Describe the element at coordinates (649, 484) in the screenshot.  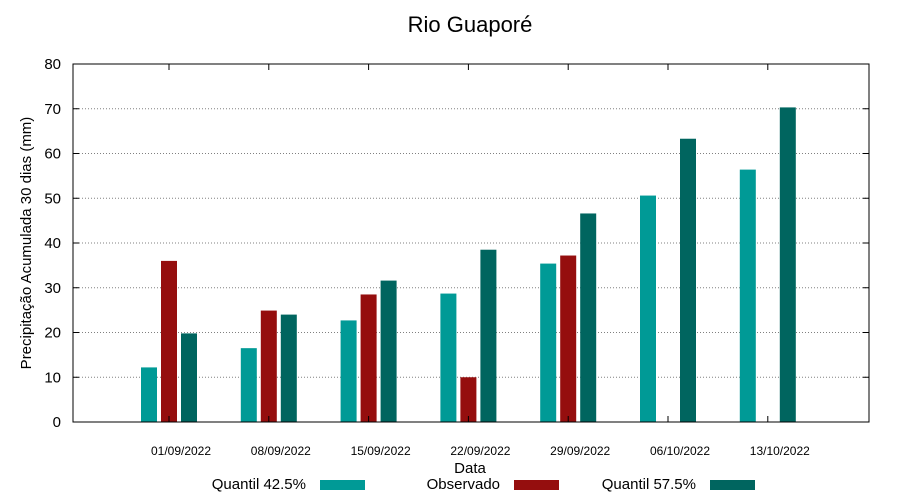
I see `legend-label: Quantil 57.5%` at that location.